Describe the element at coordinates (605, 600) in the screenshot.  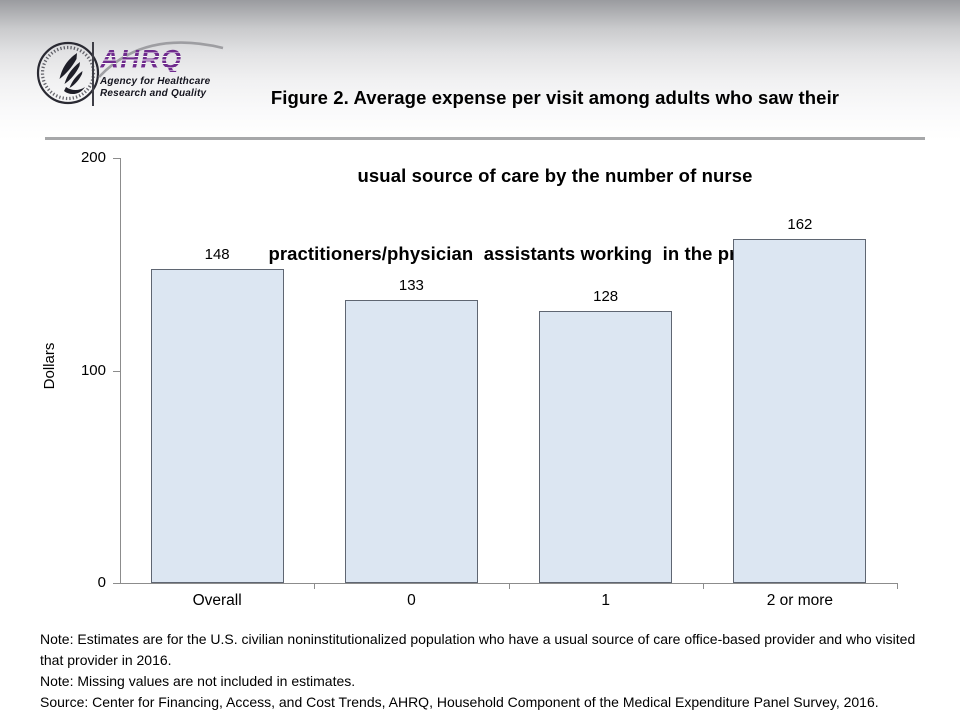
I see `x-category-label: 1` at that location.